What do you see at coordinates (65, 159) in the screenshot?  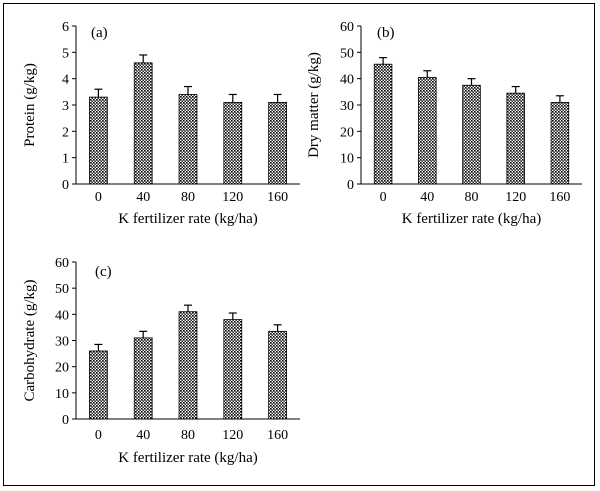 I see `y-tick-label: 1` at bounding box center [65, 159].